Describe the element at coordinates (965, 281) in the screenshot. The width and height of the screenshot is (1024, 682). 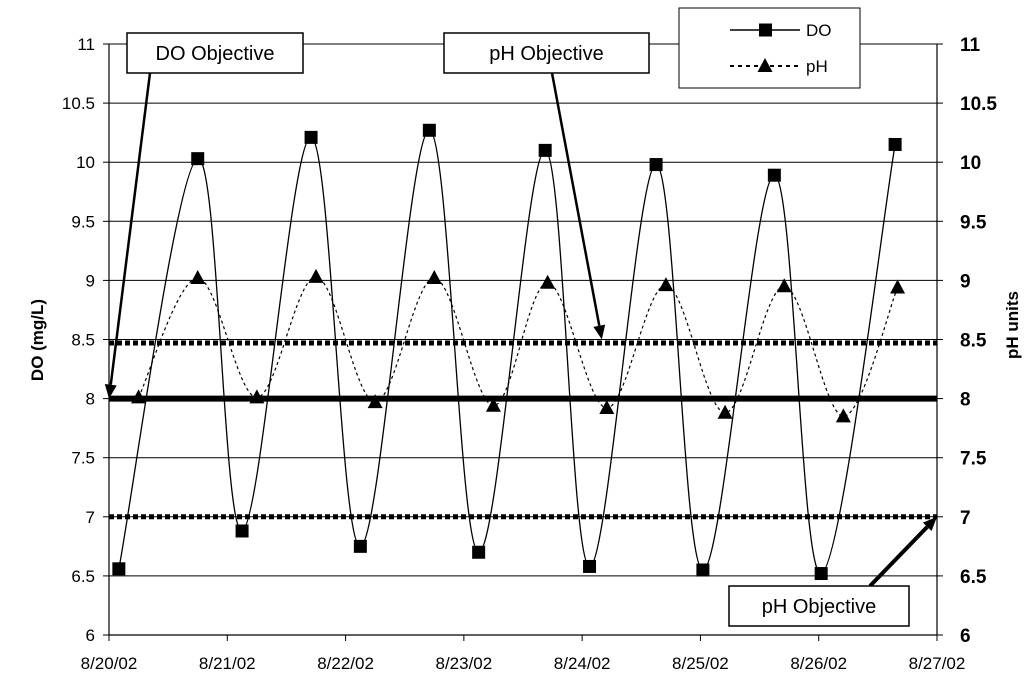
I see `y2-tick-label: 9` at that location.